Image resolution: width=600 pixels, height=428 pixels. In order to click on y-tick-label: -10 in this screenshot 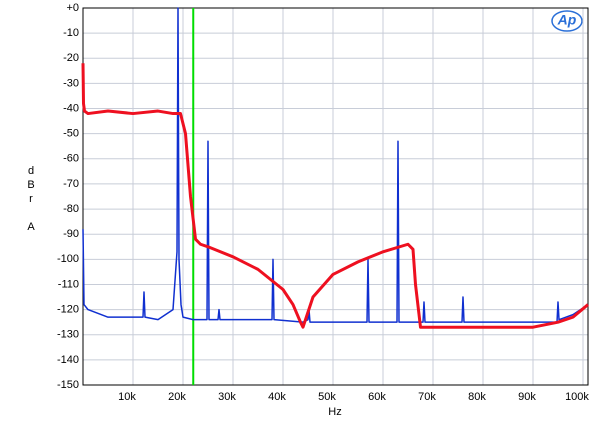, I will do `click(71, 33)`.